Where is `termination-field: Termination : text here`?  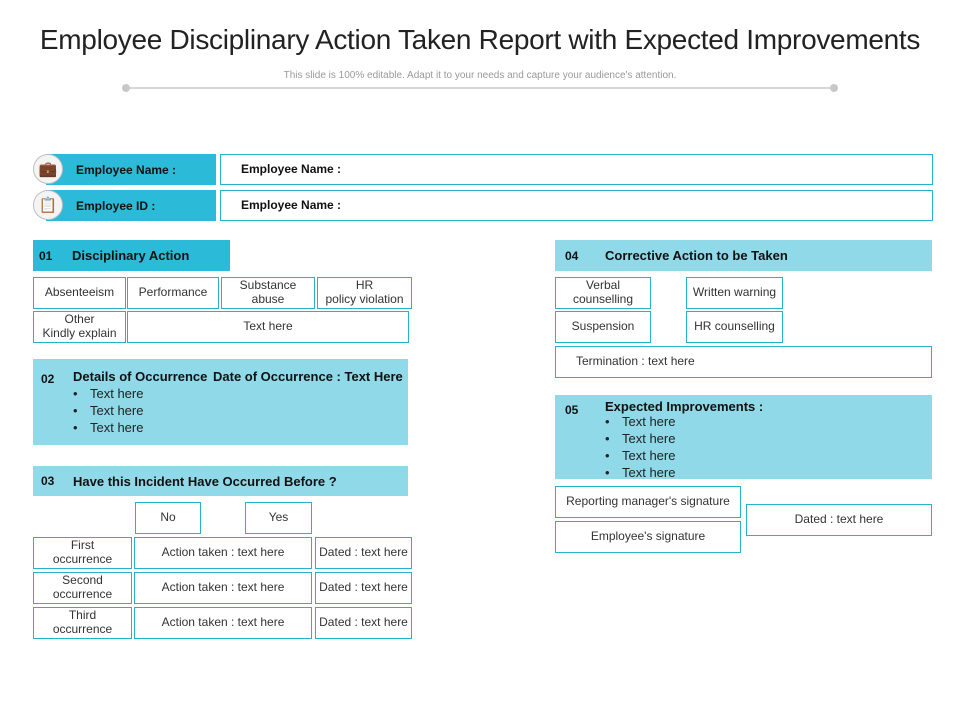
termination-field: Termination : text here is located at coordinates (743, 362).